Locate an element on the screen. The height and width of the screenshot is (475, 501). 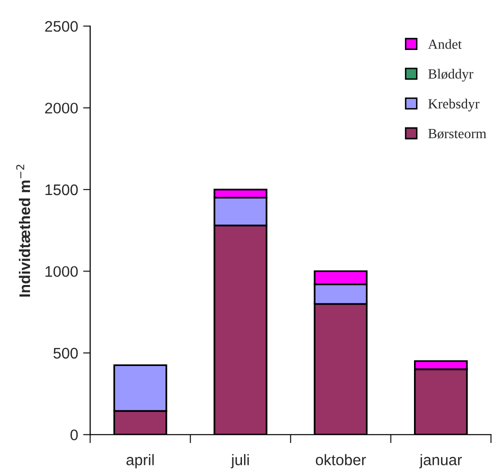
y-tick-label: 2000 is located at coordinates (61, 108).